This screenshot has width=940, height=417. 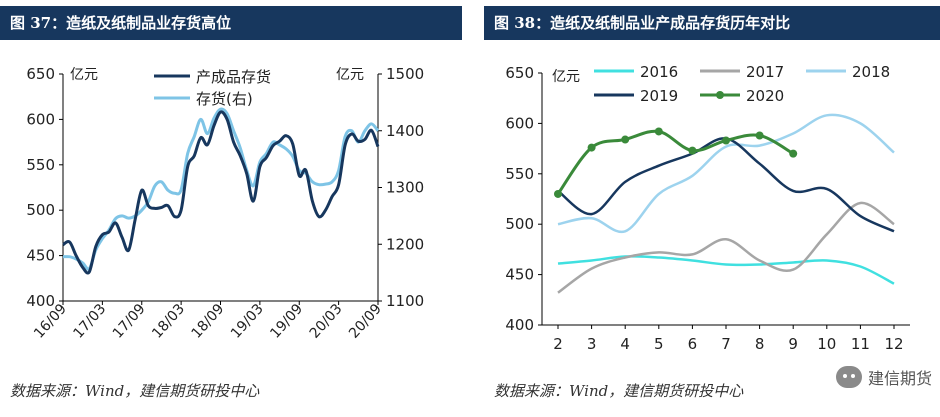 I want to click on x-tick-label: 10, so click(x=826, y=344).